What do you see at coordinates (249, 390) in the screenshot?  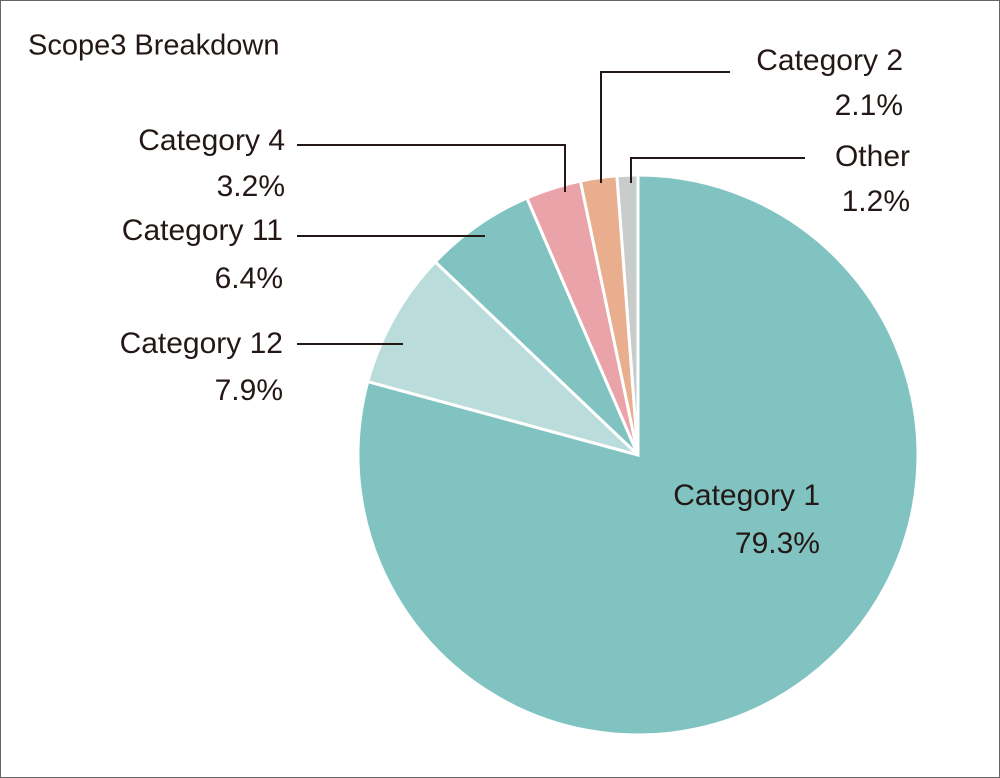 I see `value-label: 7.9%` at bounding box center [249, 390].